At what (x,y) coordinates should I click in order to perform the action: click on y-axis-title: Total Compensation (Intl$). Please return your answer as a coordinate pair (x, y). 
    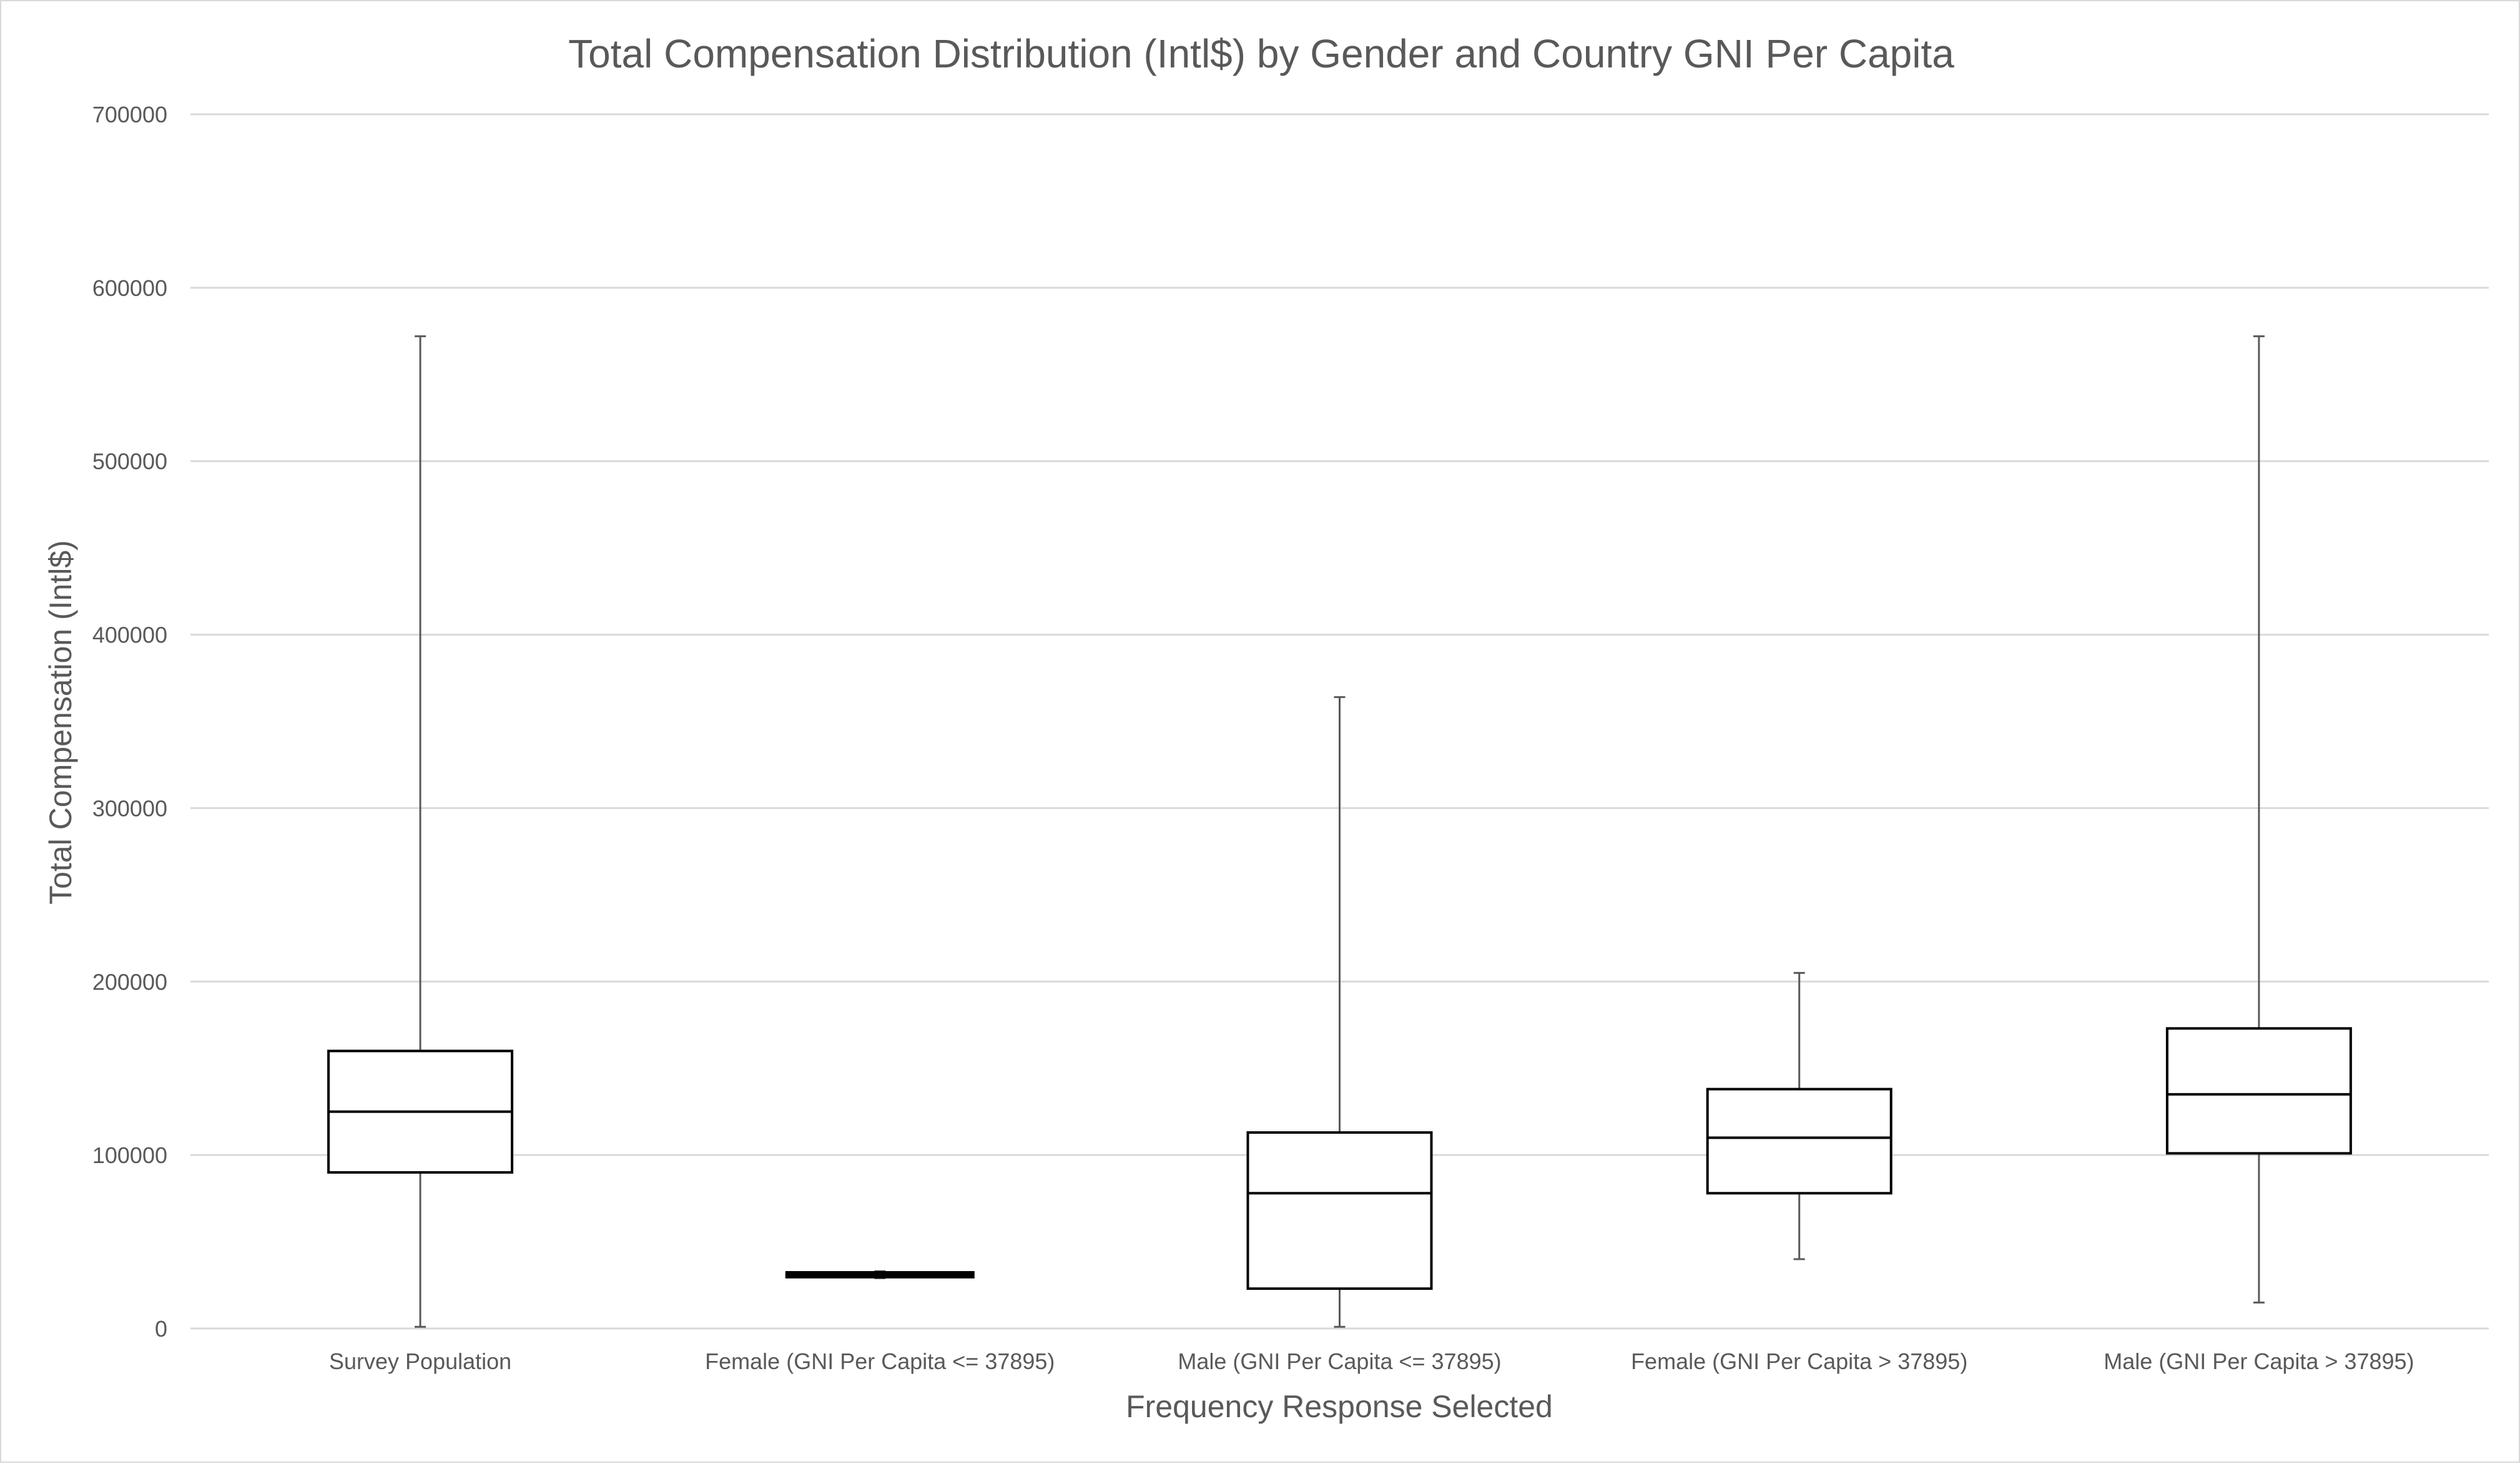
    Looking at the image, I should click on (61, 722).